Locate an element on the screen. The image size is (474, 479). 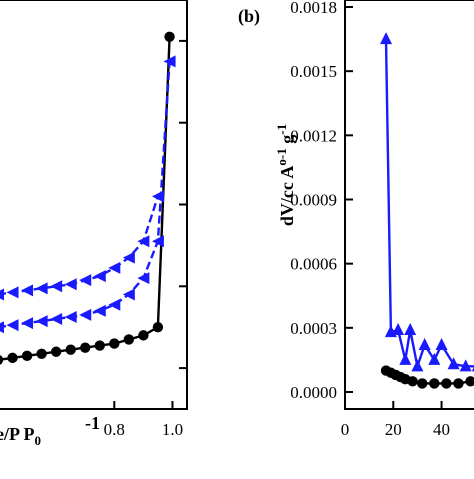
panel-b-y-tick-label-2: 0.0006 is located at coordinates (313, 264).